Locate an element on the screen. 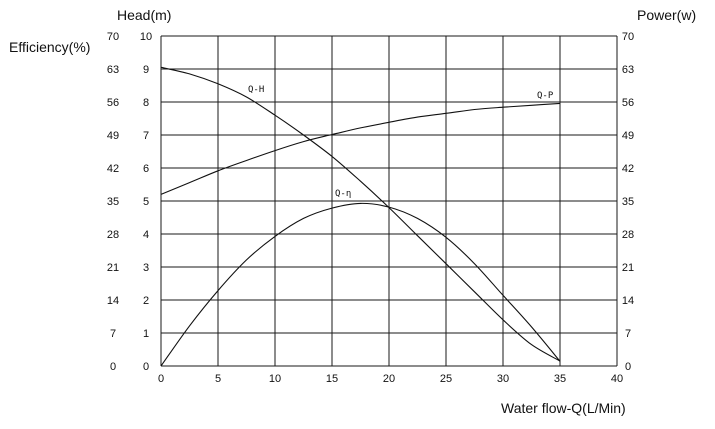  x-tick-label: 40 is located at coordinates (617, 379).